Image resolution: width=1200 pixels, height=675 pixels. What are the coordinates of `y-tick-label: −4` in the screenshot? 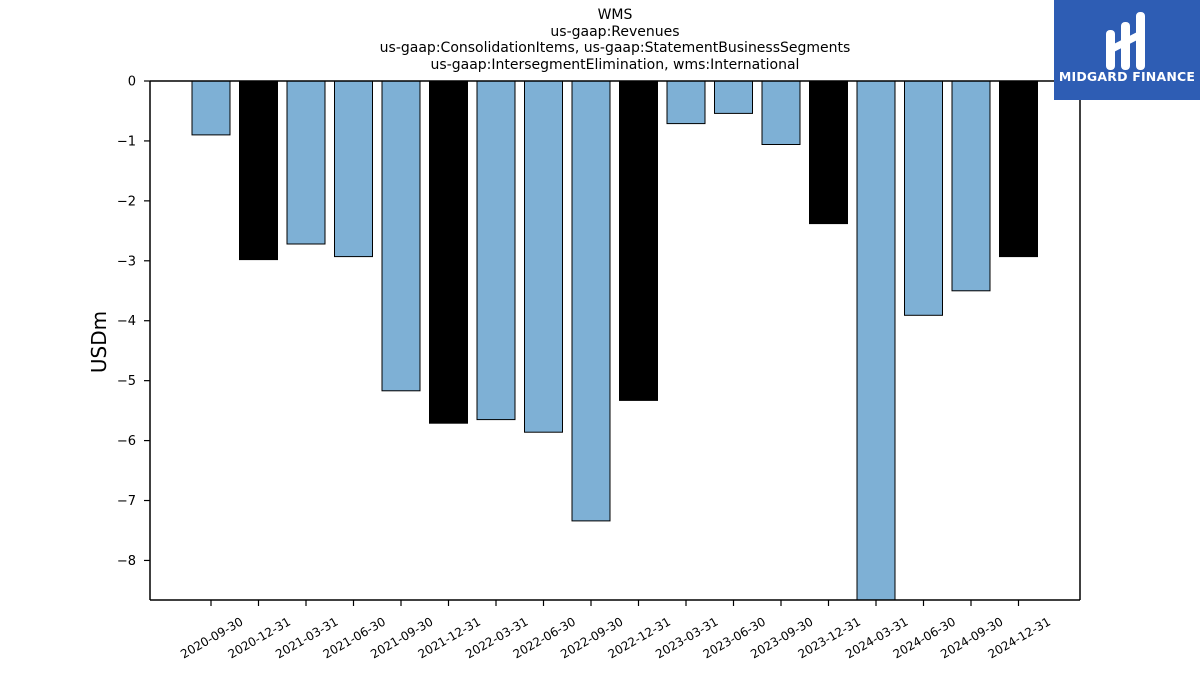 It's located at (126, 321).